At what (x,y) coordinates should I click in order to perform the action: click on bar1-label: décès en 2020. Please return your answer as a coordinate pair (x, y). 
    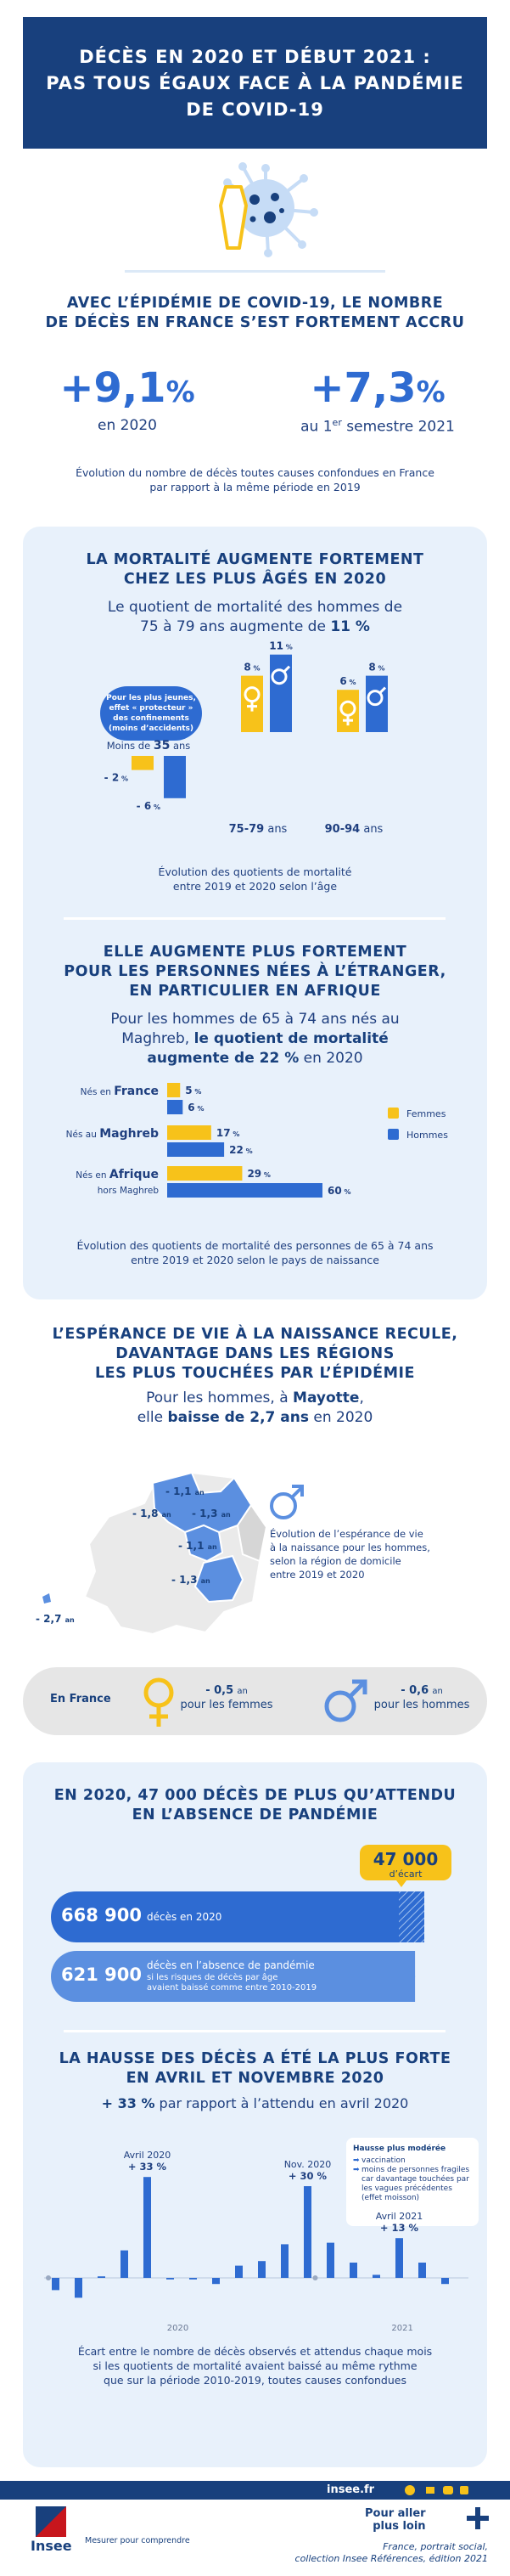
    Looking at the image, I should click on (184, 1917).